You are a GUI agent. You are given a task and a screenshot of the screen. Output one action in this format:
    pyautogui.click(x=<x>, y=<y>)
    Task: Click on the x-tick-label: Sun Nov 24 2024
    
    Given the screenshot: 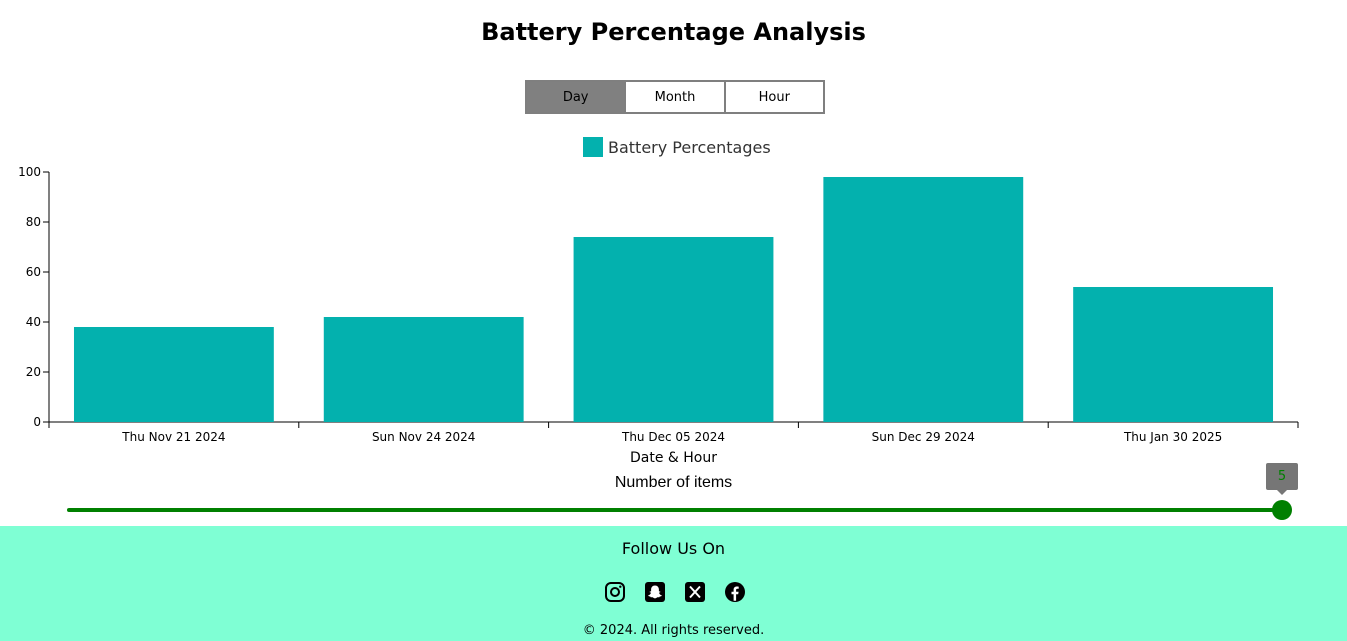 What is the action you would take?
    pyautogui.click(x=424, y=437)
    